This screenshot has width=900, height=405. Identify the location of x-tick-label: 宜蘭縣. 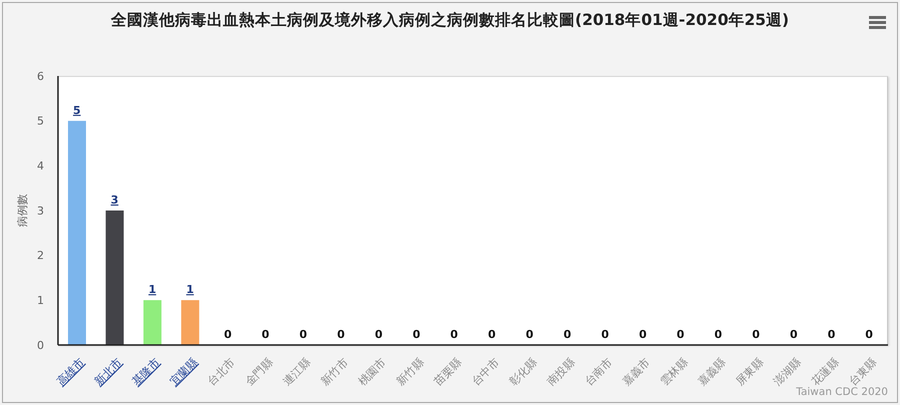
(183, 372).